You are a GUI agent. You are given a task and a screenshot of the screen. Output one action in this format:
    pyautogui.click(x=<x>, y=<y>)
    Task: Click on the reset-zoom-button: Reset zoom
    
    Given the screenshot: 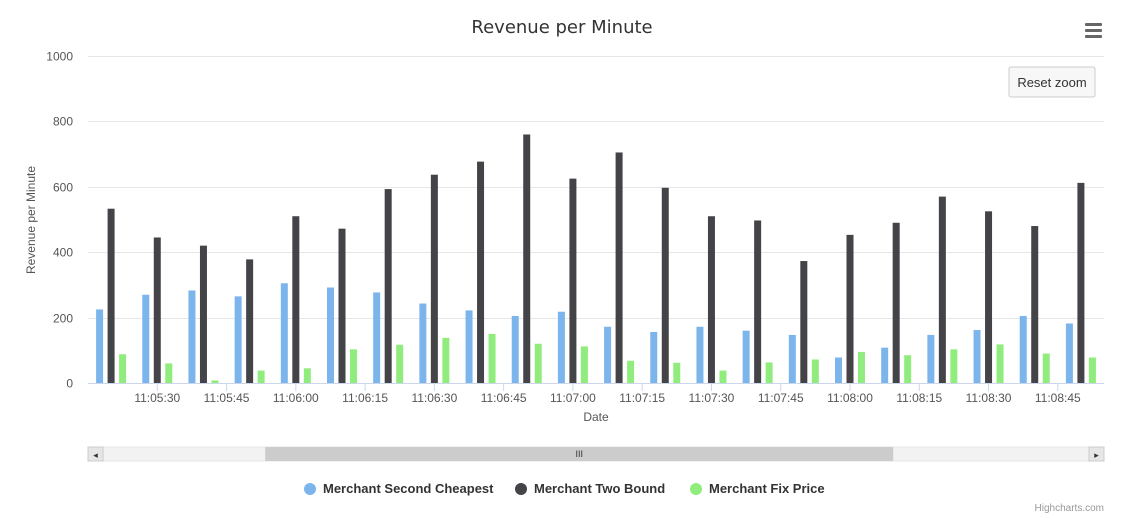 What is the action you would take?
    pyautogui.click(x=1052, y=82)
    